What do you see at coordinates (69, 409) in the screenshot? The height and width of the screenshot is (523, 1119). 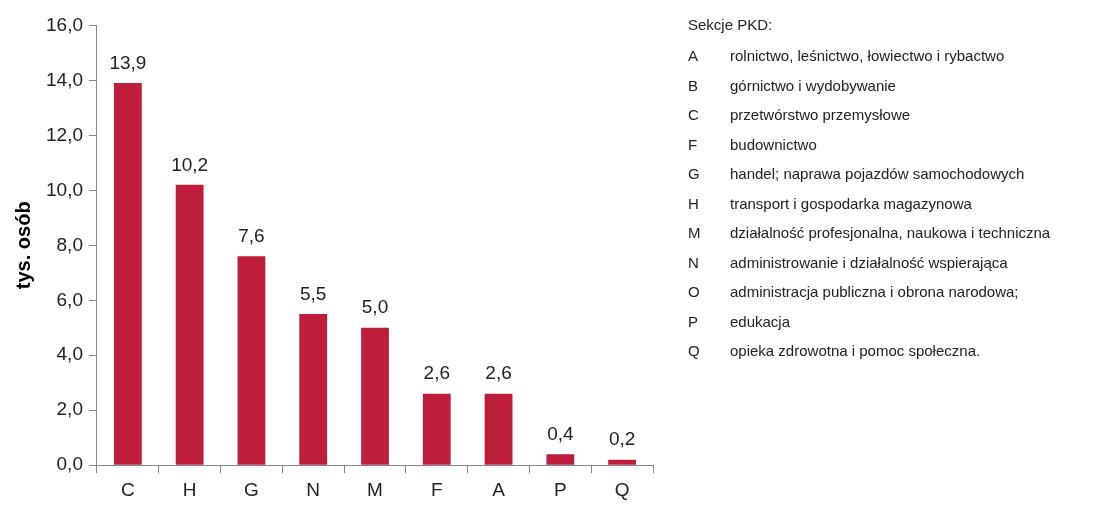 I see `y-tick-label: 2,0` at bounding box center [69, 409].